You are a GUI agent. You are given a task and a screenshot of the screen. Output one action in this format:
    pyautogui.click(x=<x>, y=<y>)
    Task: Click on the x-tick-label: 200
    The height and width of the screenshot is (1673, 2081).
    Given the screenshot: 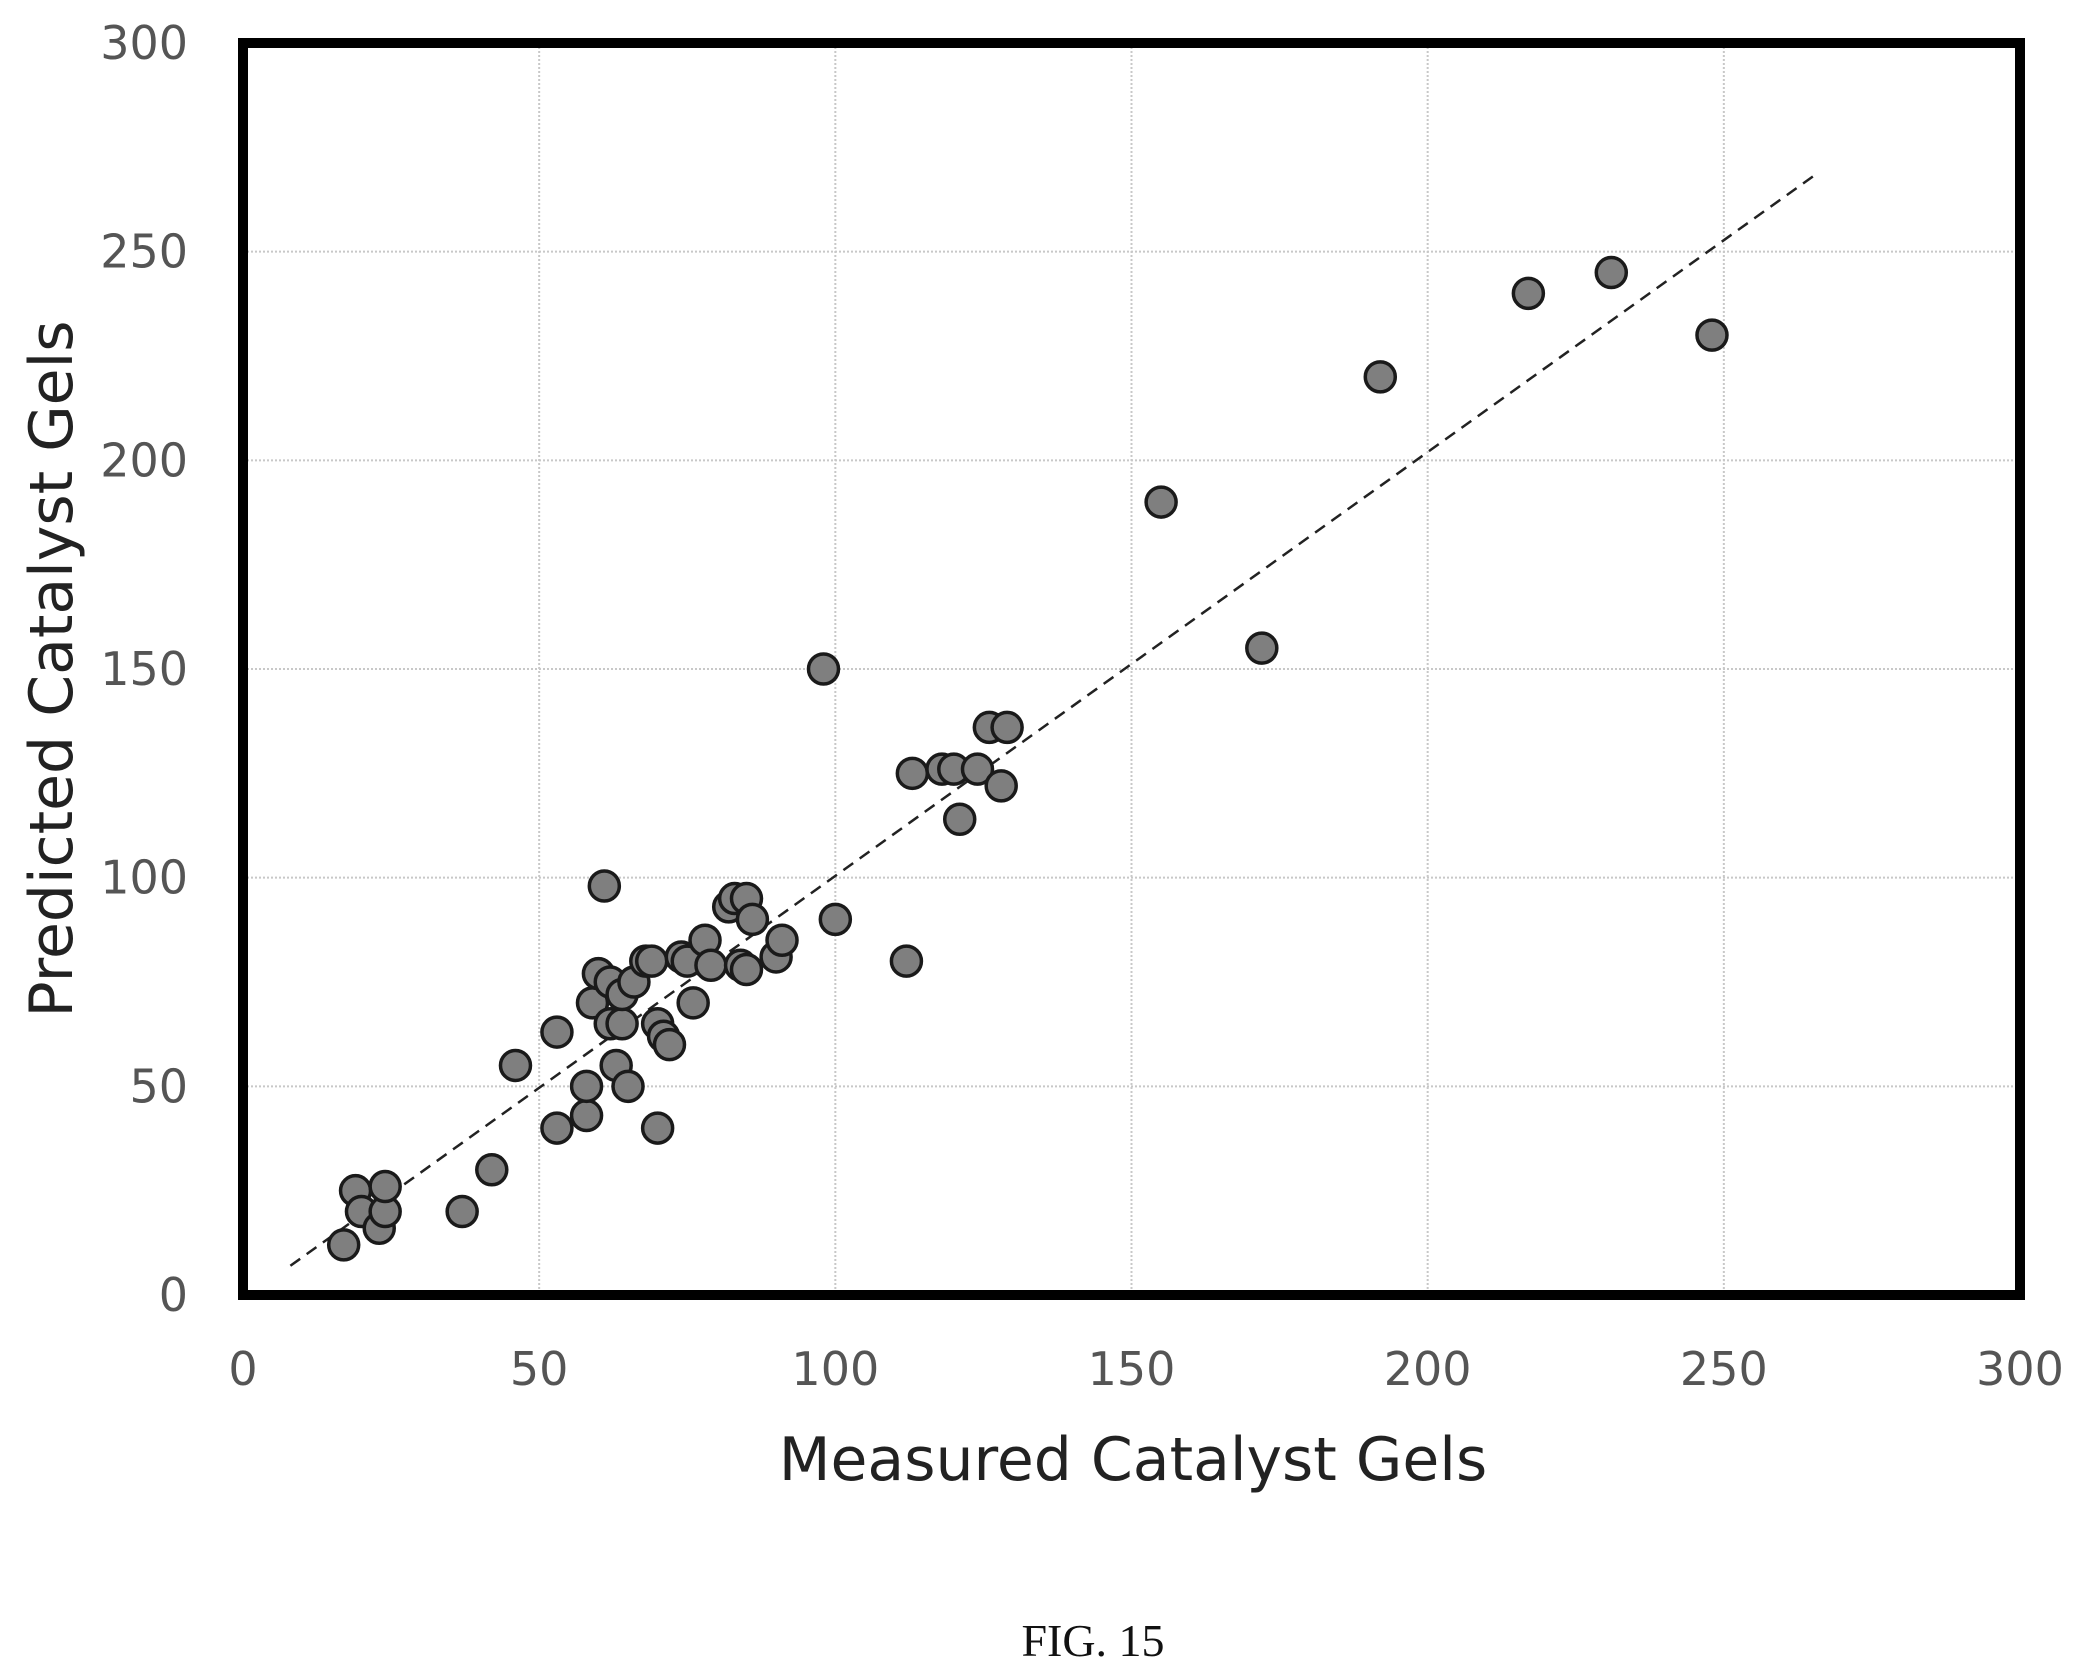 What is the action you would take?
    pyautogui.click(x=1428, y=1369)
    